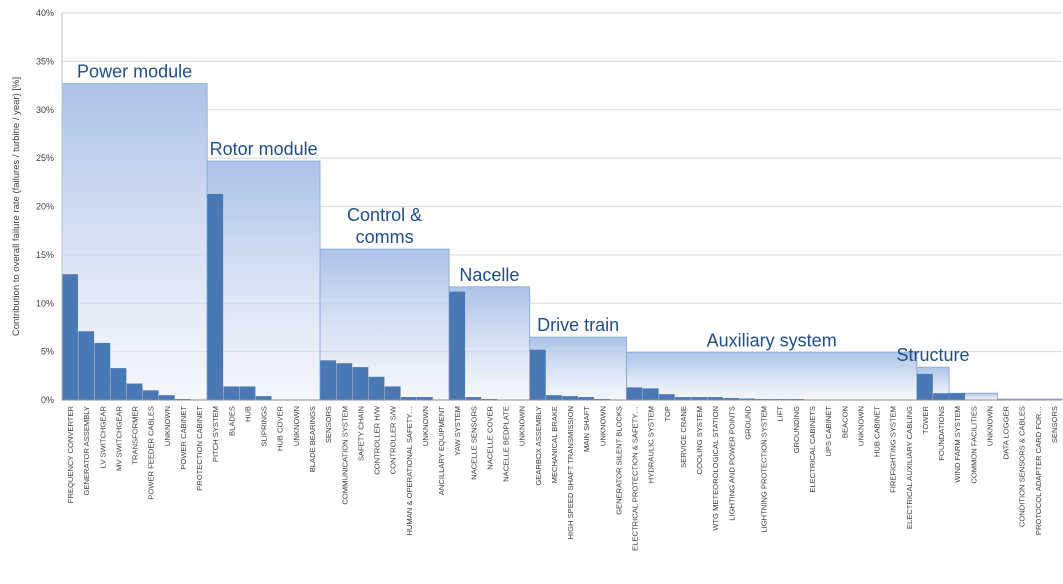  Describe the element at coordinates (45, 61) in the screenshot. I see `y-tick-label: 35%` at that location.